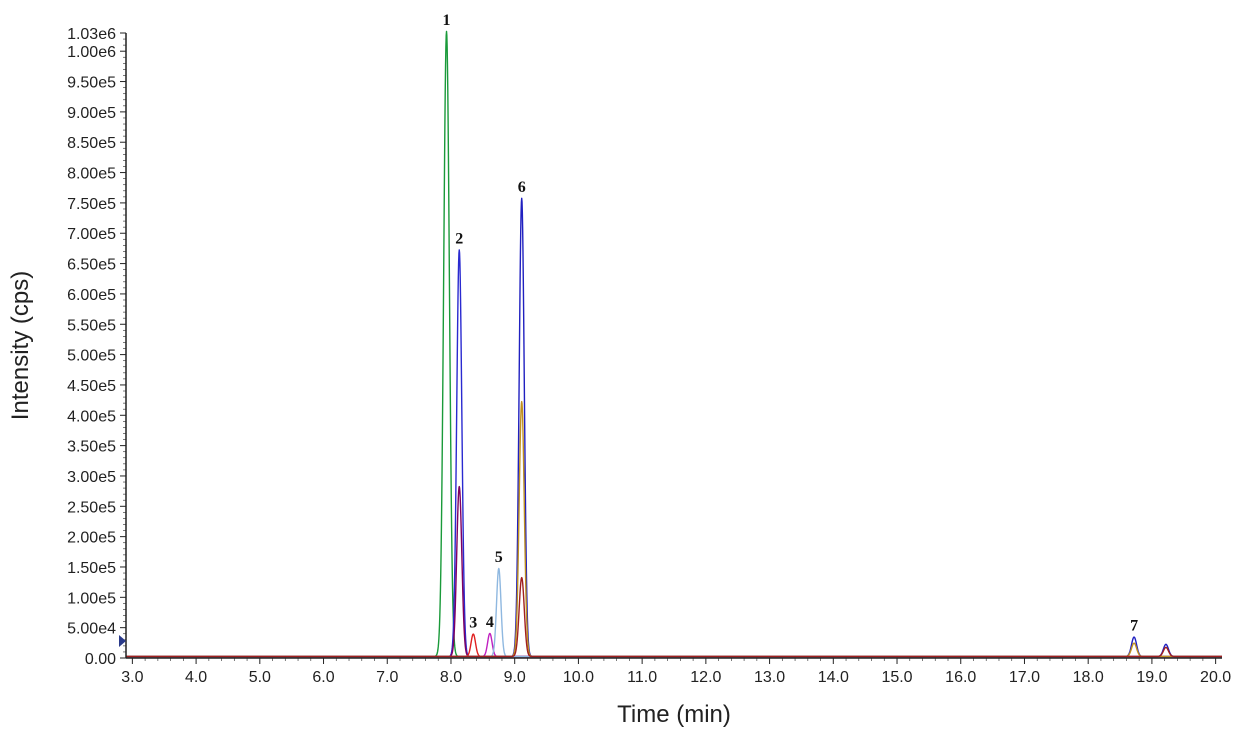 The image size is (1233, 733). What do you see at coordinates (1151, 677) in the screenshot?
I see `x-tick-label: 19.0` at bounding box center [1151, 677].